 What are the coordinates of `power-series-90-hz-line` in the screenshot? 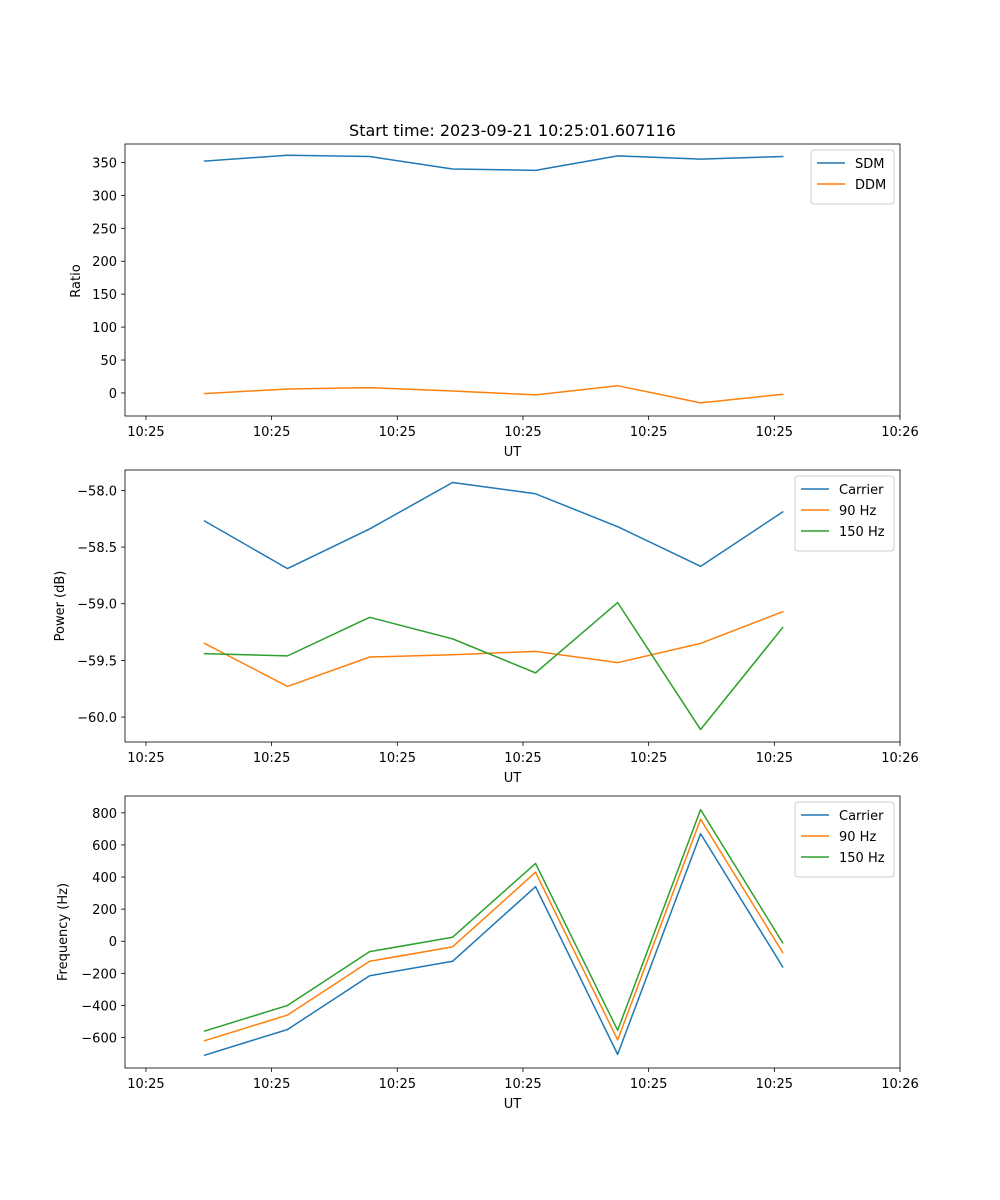 It's located at (493, 649).